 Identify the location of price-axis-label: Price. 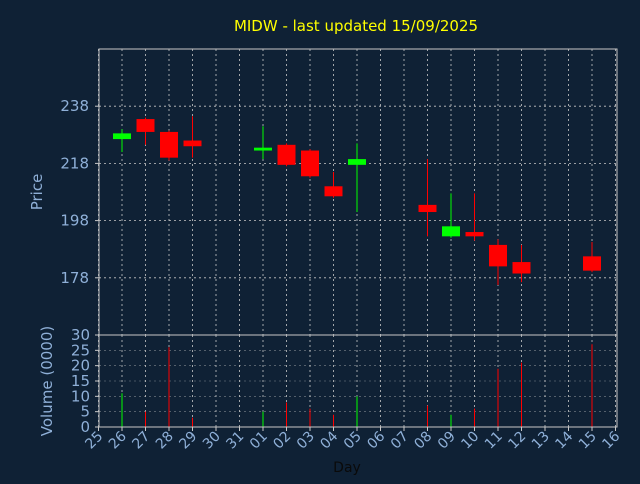
(37, 192).